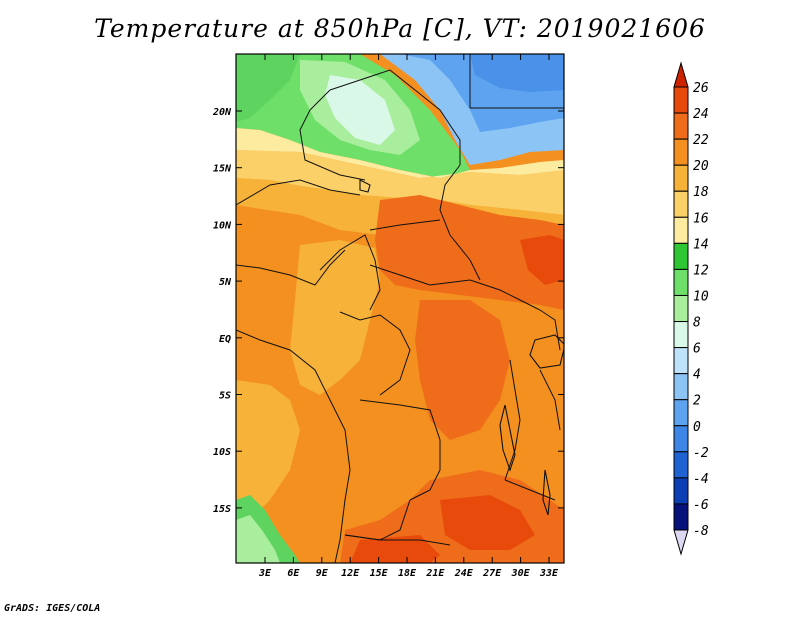  Describe the element at coordinates (701, 244) in the screenshot. I see `colorbar-label: 14` at that location.